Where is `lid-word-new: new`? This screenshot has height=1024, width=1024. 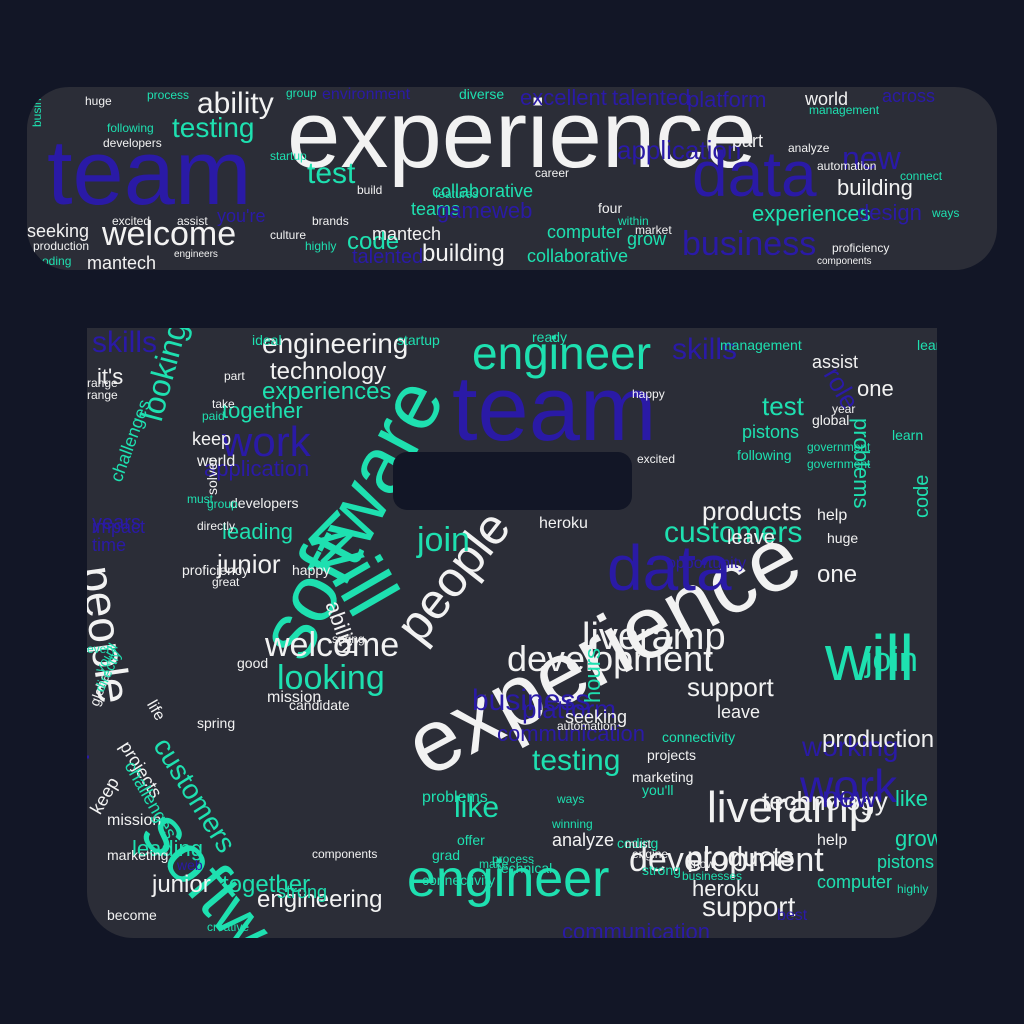
lid-word-new: new is located at coordinates (871, 158).